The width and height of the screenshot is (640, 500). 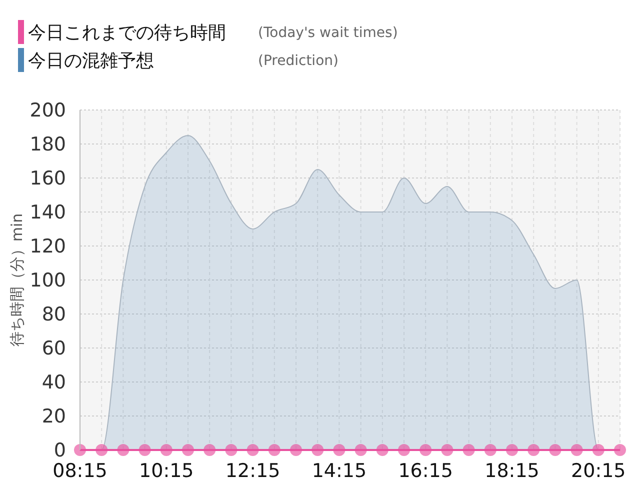 I want to click on x-tick-label: 16:15, so click(x=425, y=471).